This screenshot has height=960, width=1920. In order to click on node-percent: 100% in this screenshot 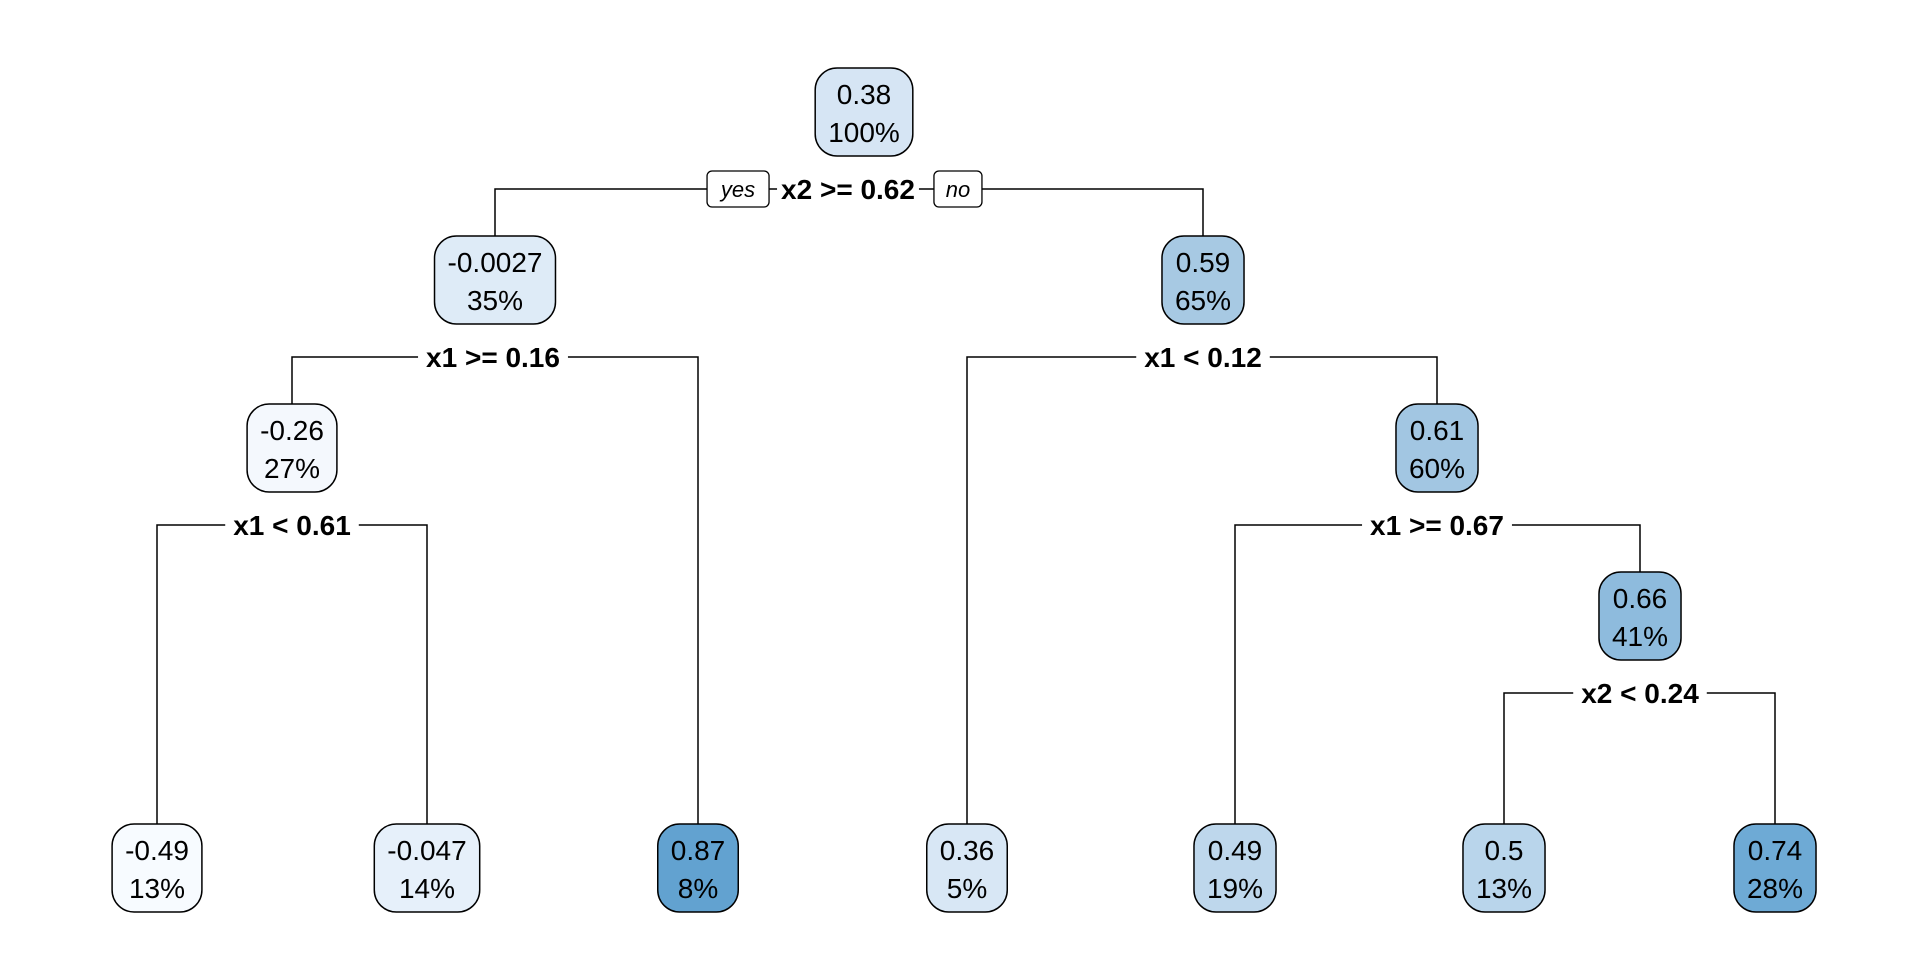, I will do `click(864, 132)`.